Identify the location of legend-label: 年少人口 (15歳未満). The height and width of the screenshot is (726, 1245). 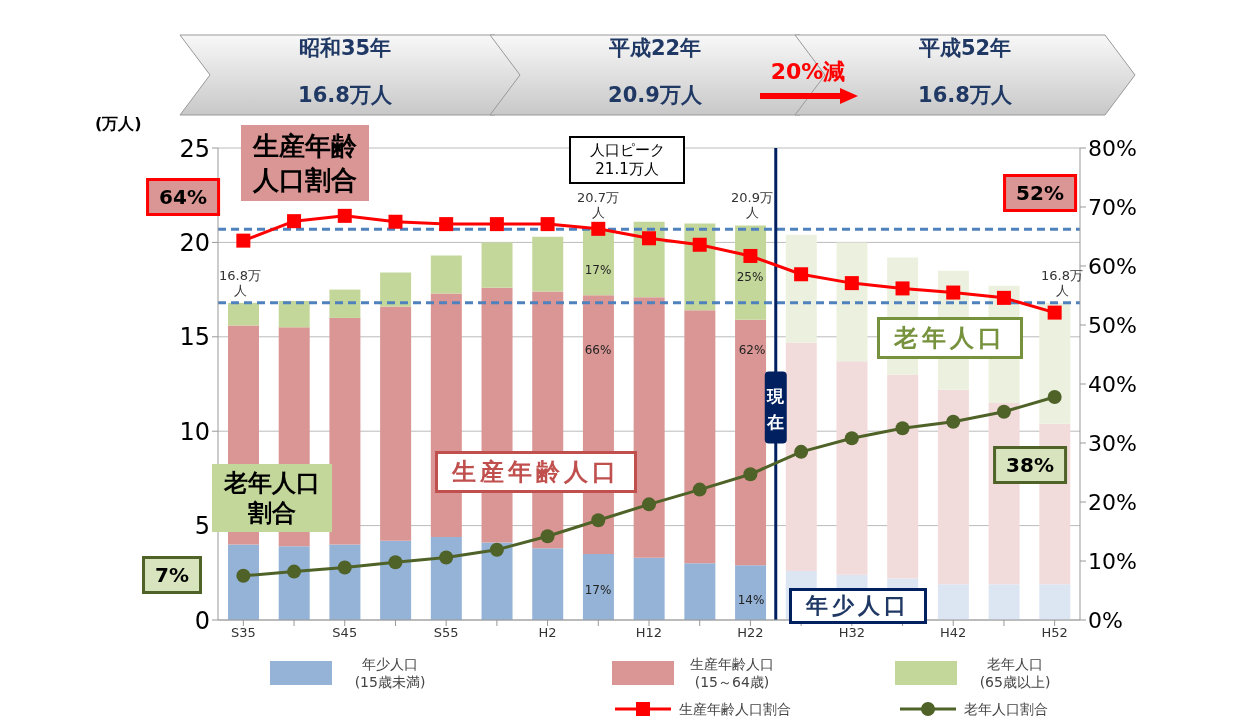
(390, 673).